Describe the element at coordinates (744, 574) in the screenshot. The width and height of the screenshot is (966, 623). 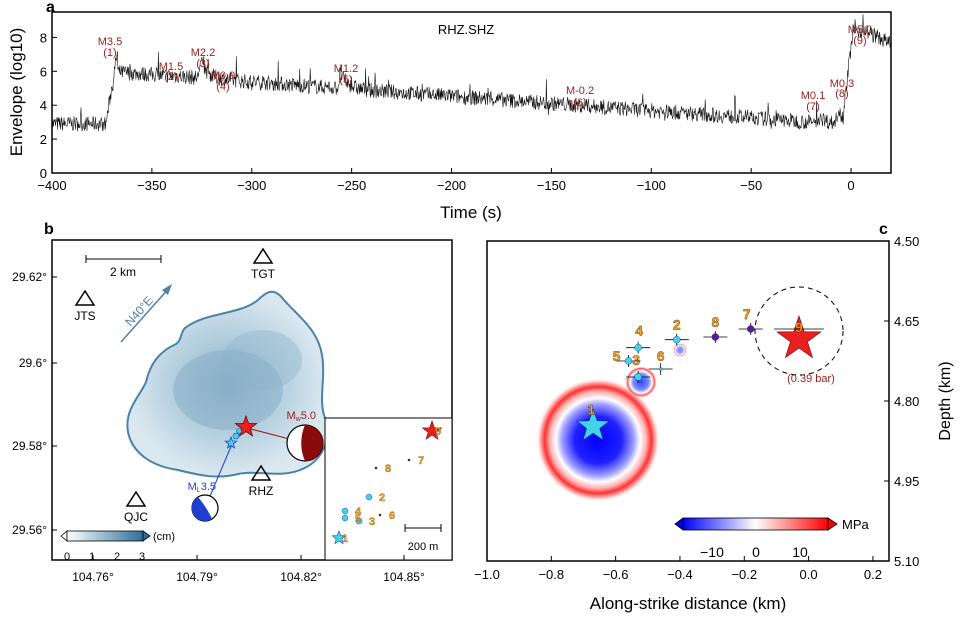
I see `x-tick-label: −0.2` at that location.